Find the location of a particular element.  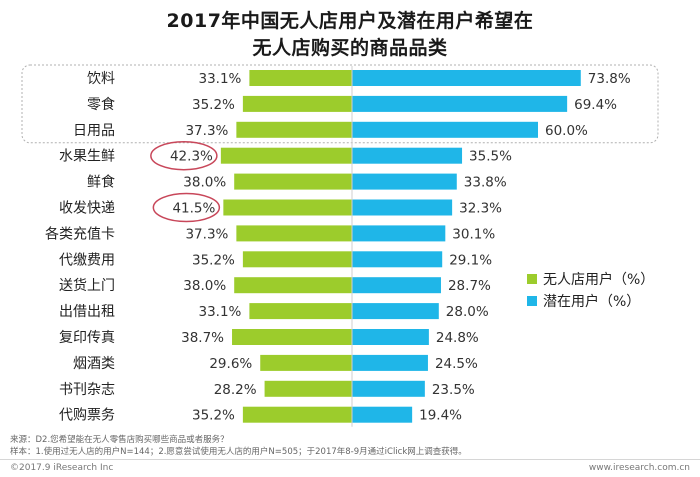

legend-swatch-blue is located at coordinates (532, 301).